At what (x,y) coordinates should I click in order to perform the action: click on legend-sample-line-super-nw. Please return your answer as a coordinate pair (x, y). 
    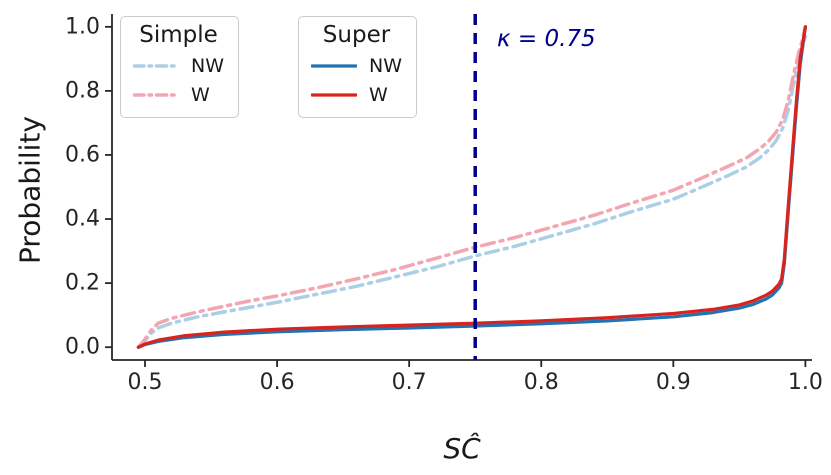
    Looking at the image, I should click on (334, 66).